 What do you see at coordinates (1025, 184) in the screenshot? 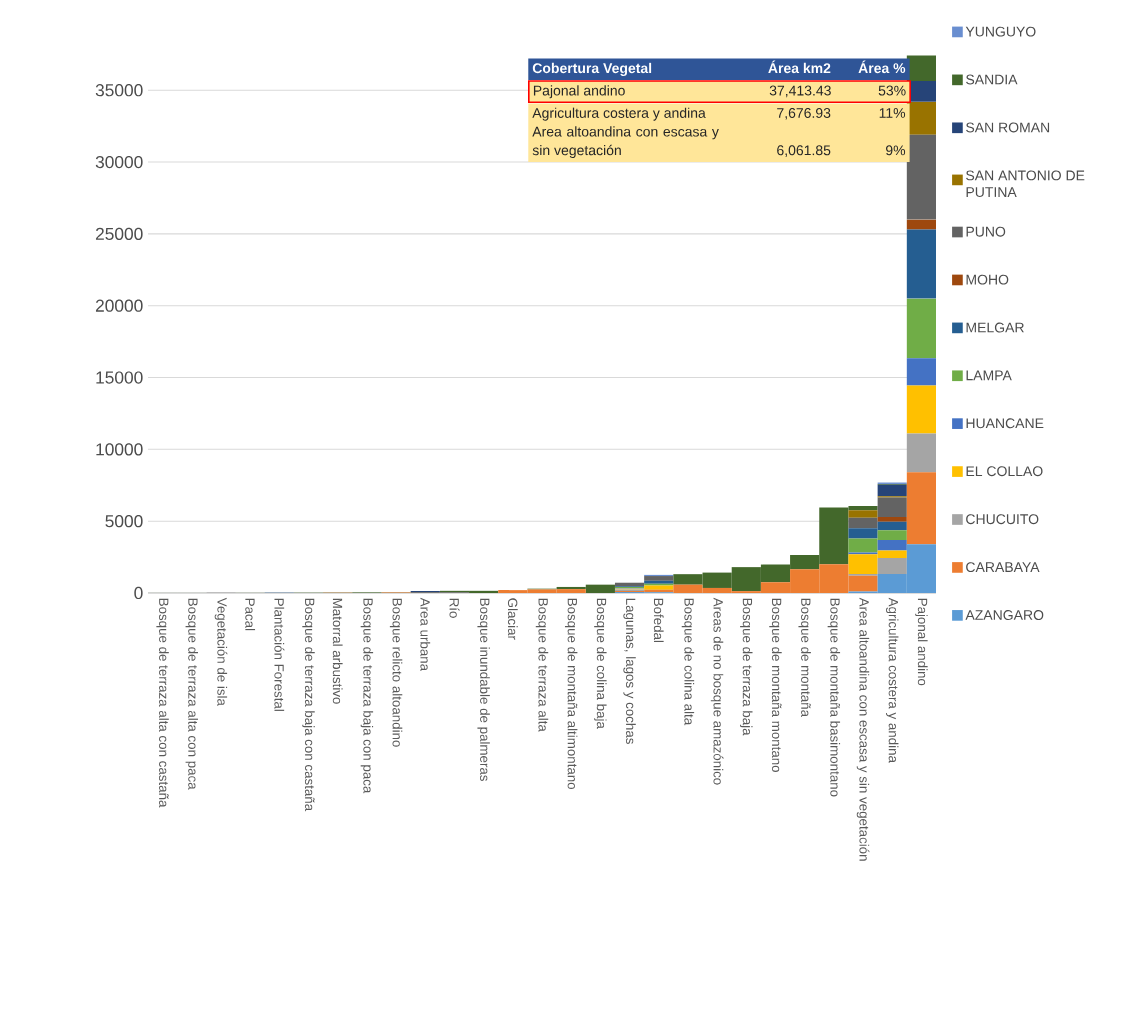
I see `legend-label: SAN ANTONIO DE PUTINA` at bounding box center [1025, 184].